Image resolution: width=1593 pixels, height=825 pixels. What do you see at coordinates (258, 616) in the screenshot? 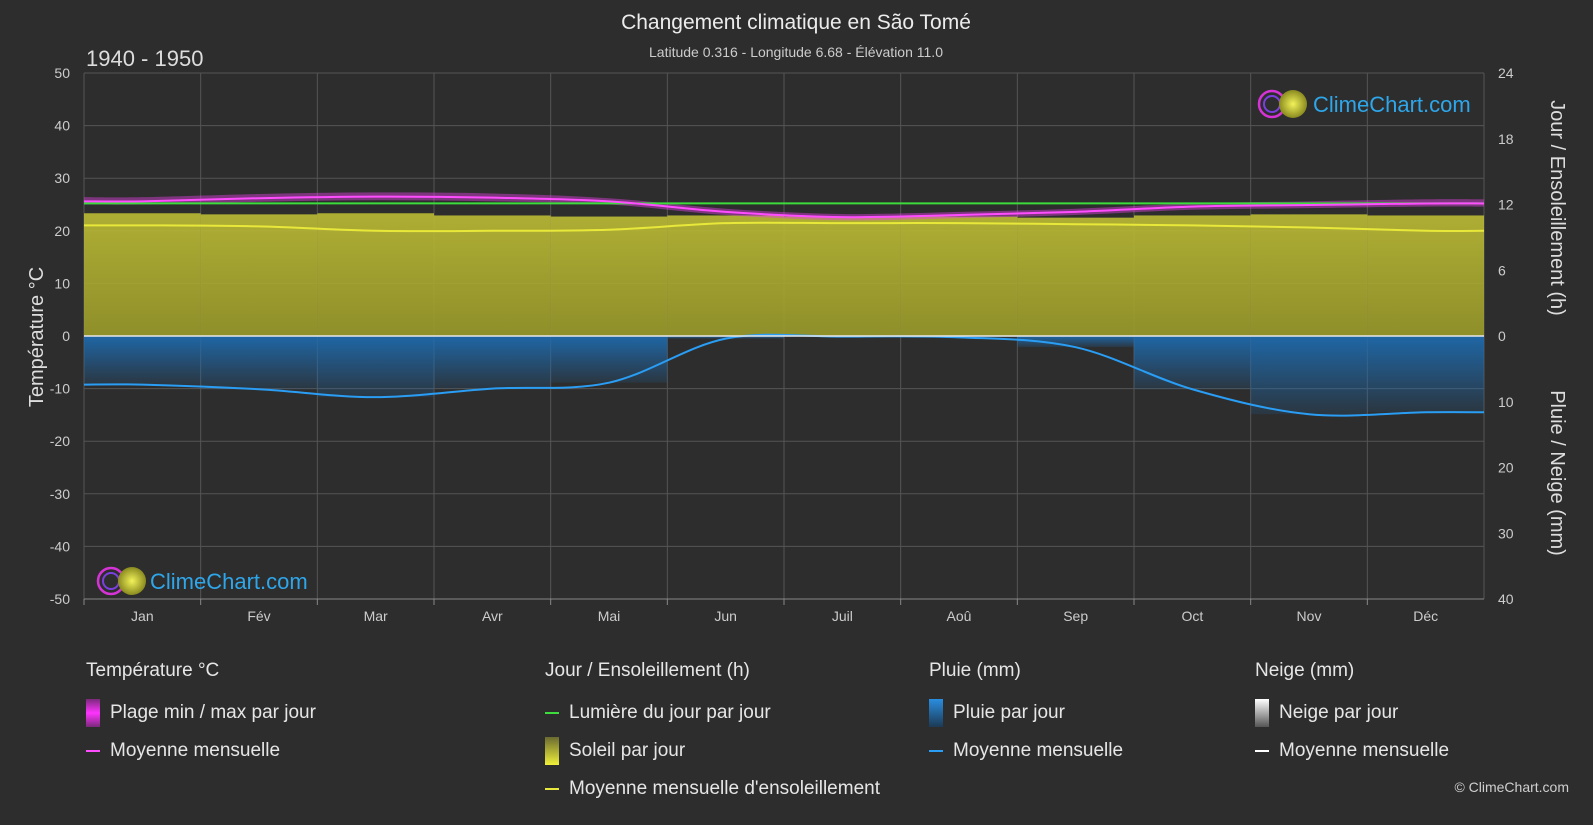
I see `x-tick-label: Fév` at bounding box center [258, 616].